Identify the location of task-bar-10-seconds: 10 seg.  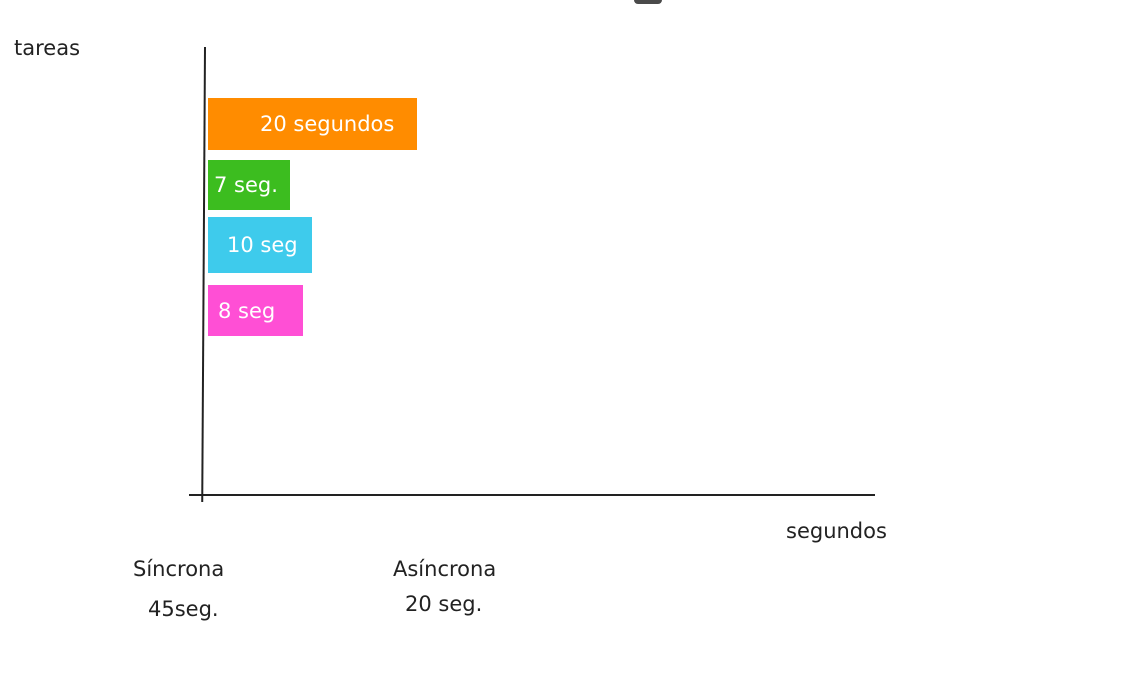
(260, 245).